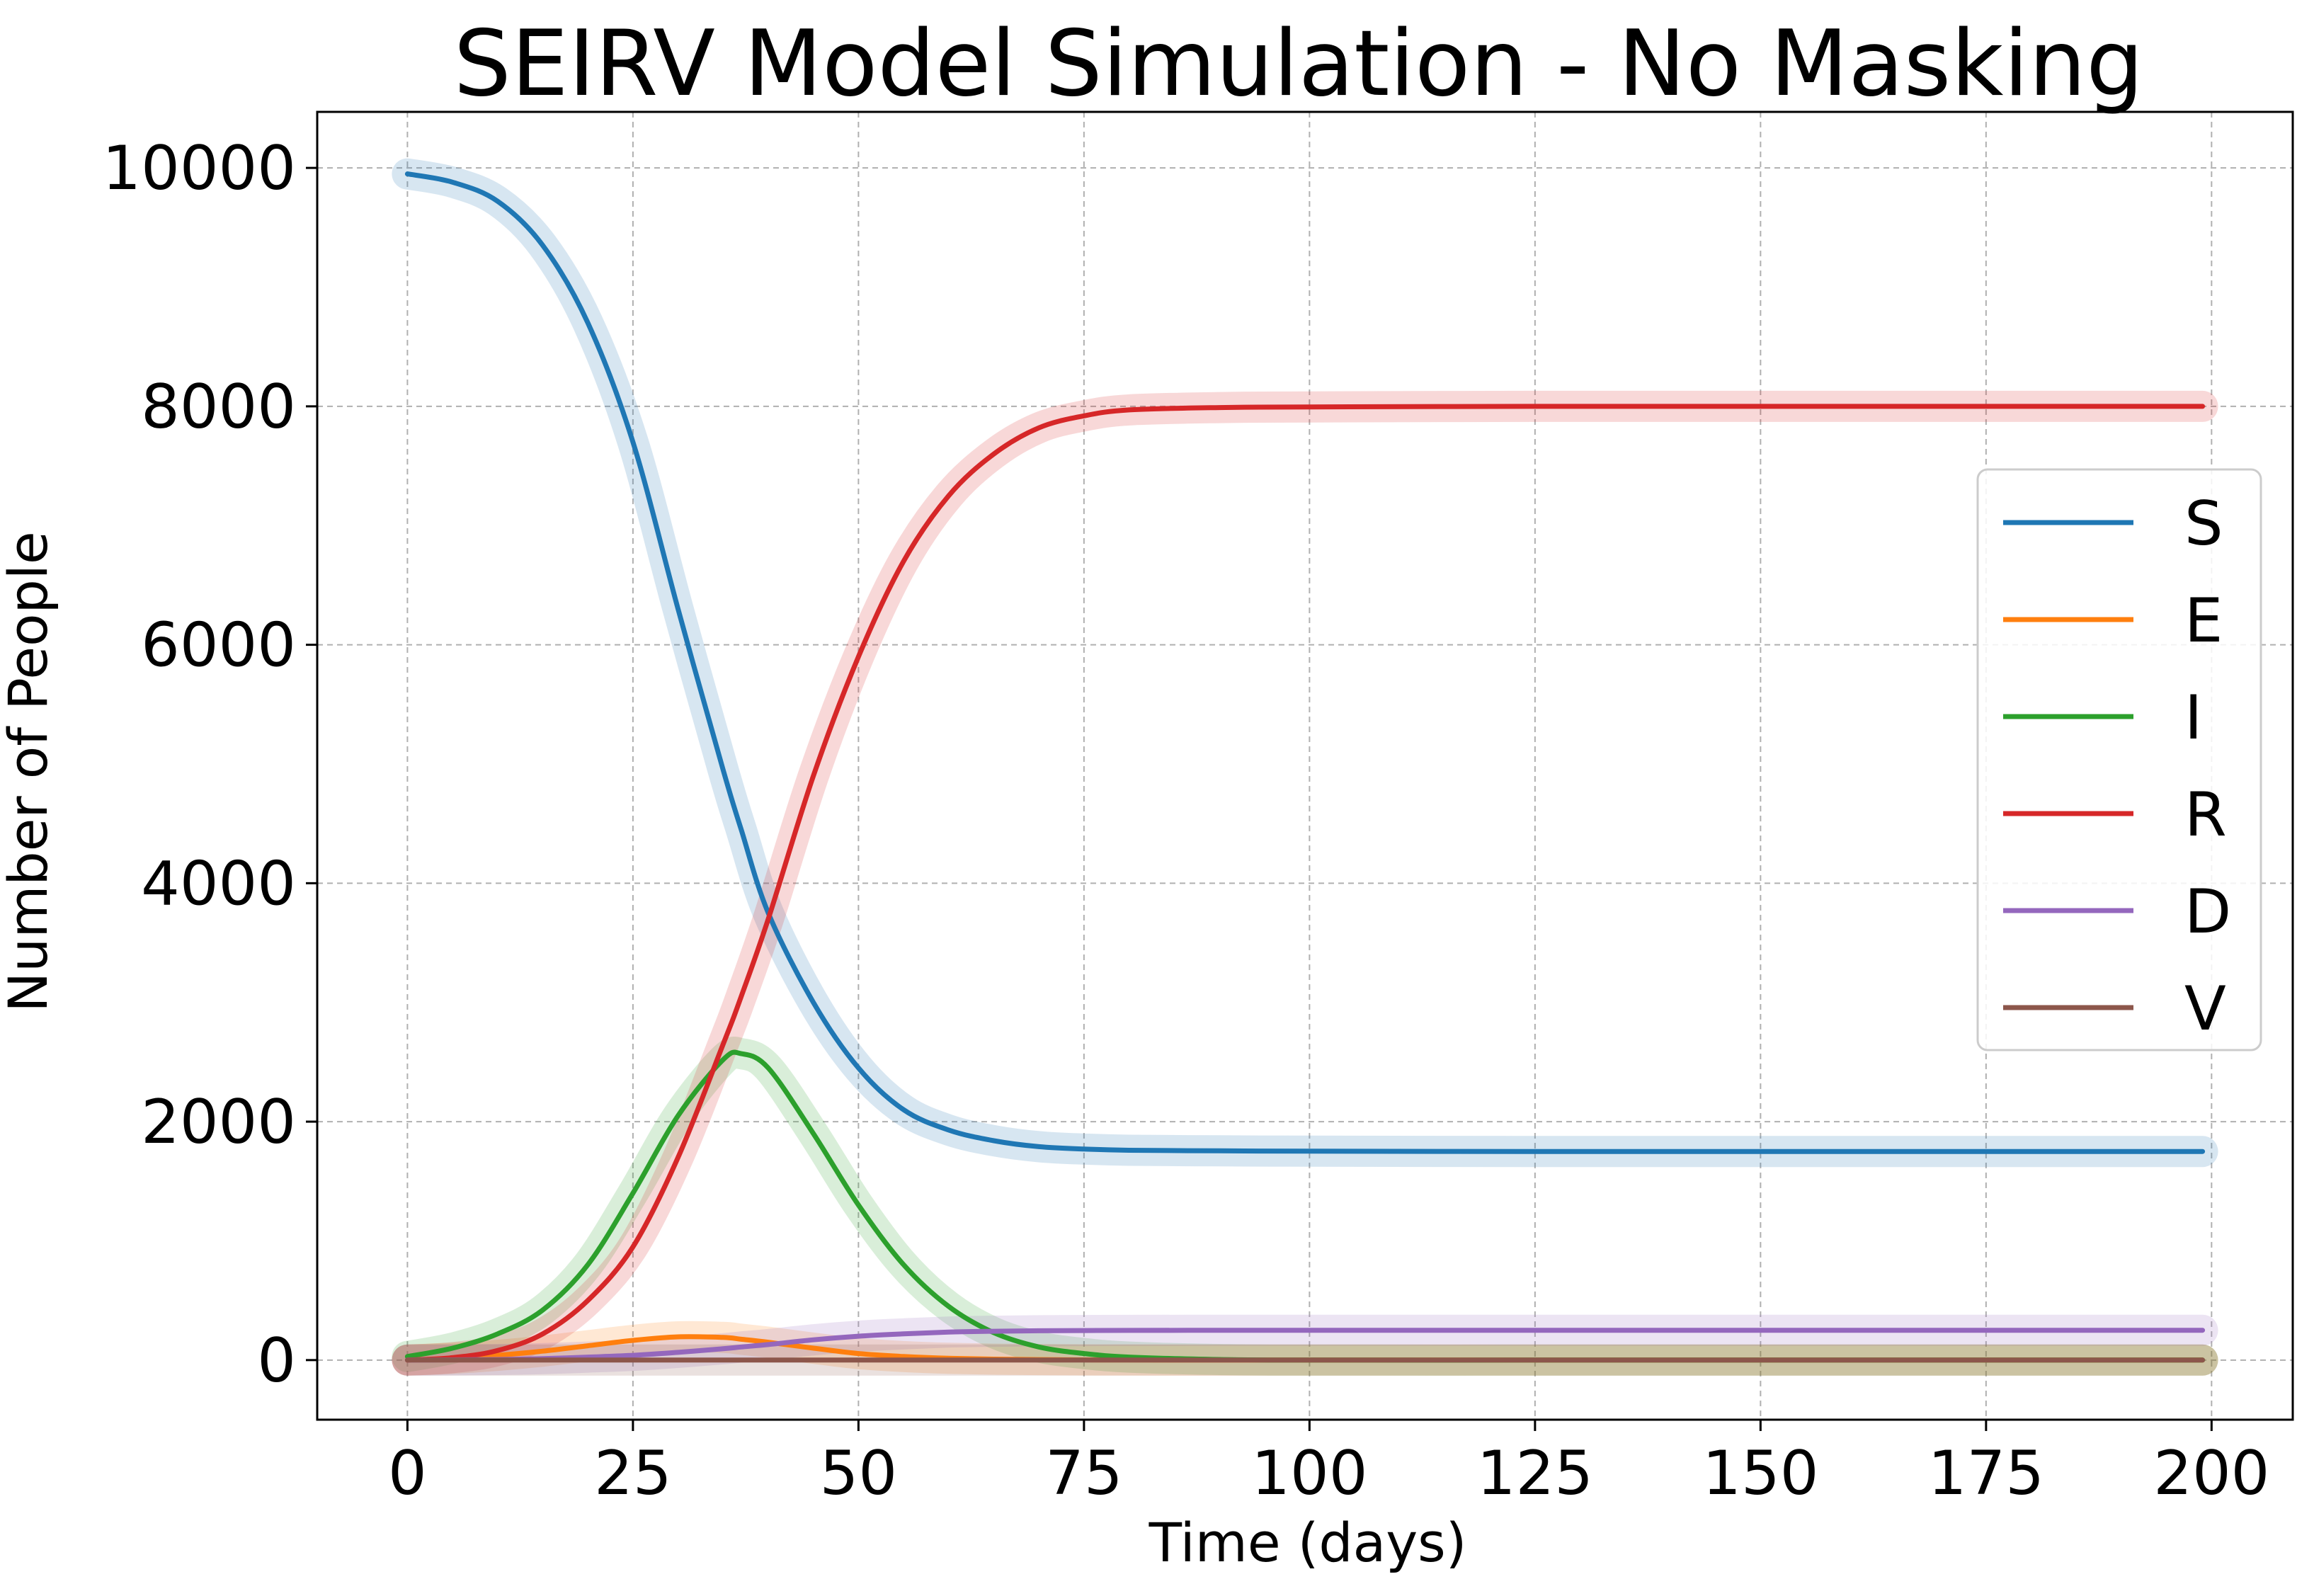 The width and height of the screenshot is (2314, 1596). Describe the element at coordinates (209, 764) in the screenshot. I see `y-axis: 0 2000 4000 6000 8000 10000` at that location.